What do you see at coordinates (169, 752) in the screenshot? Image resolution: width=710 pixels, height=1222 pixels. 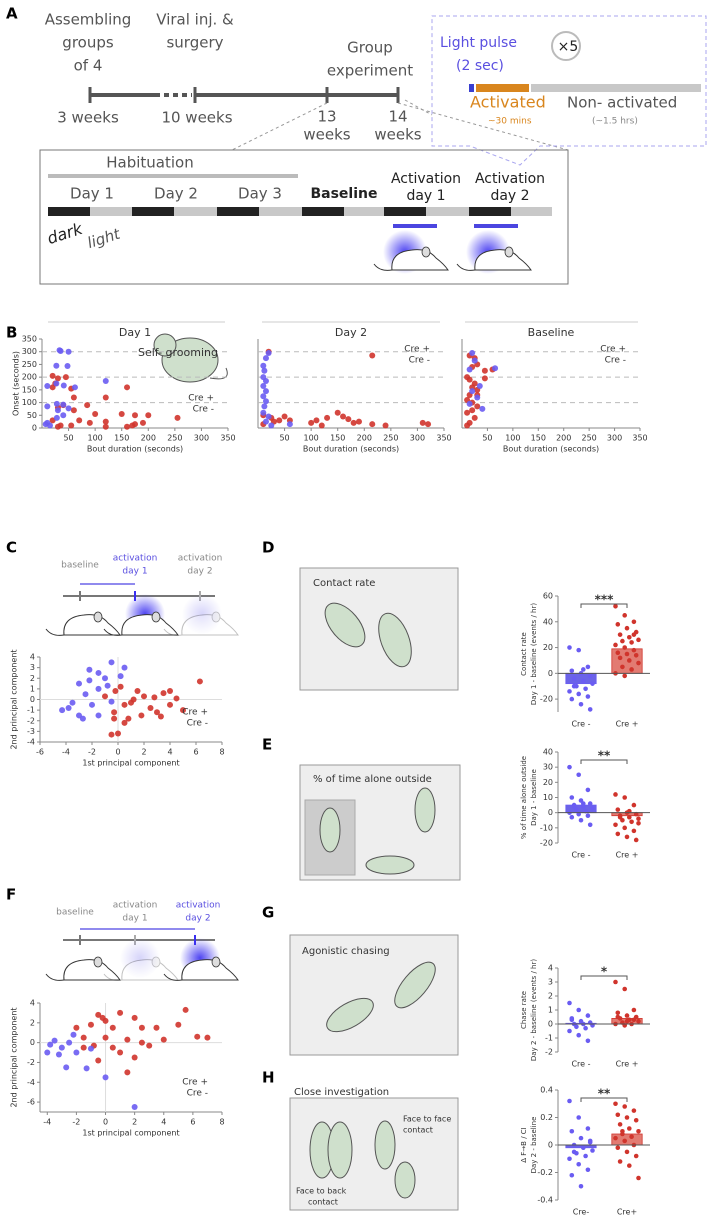 I see `x-tick-label: 4` at bounding box center [169, 752].